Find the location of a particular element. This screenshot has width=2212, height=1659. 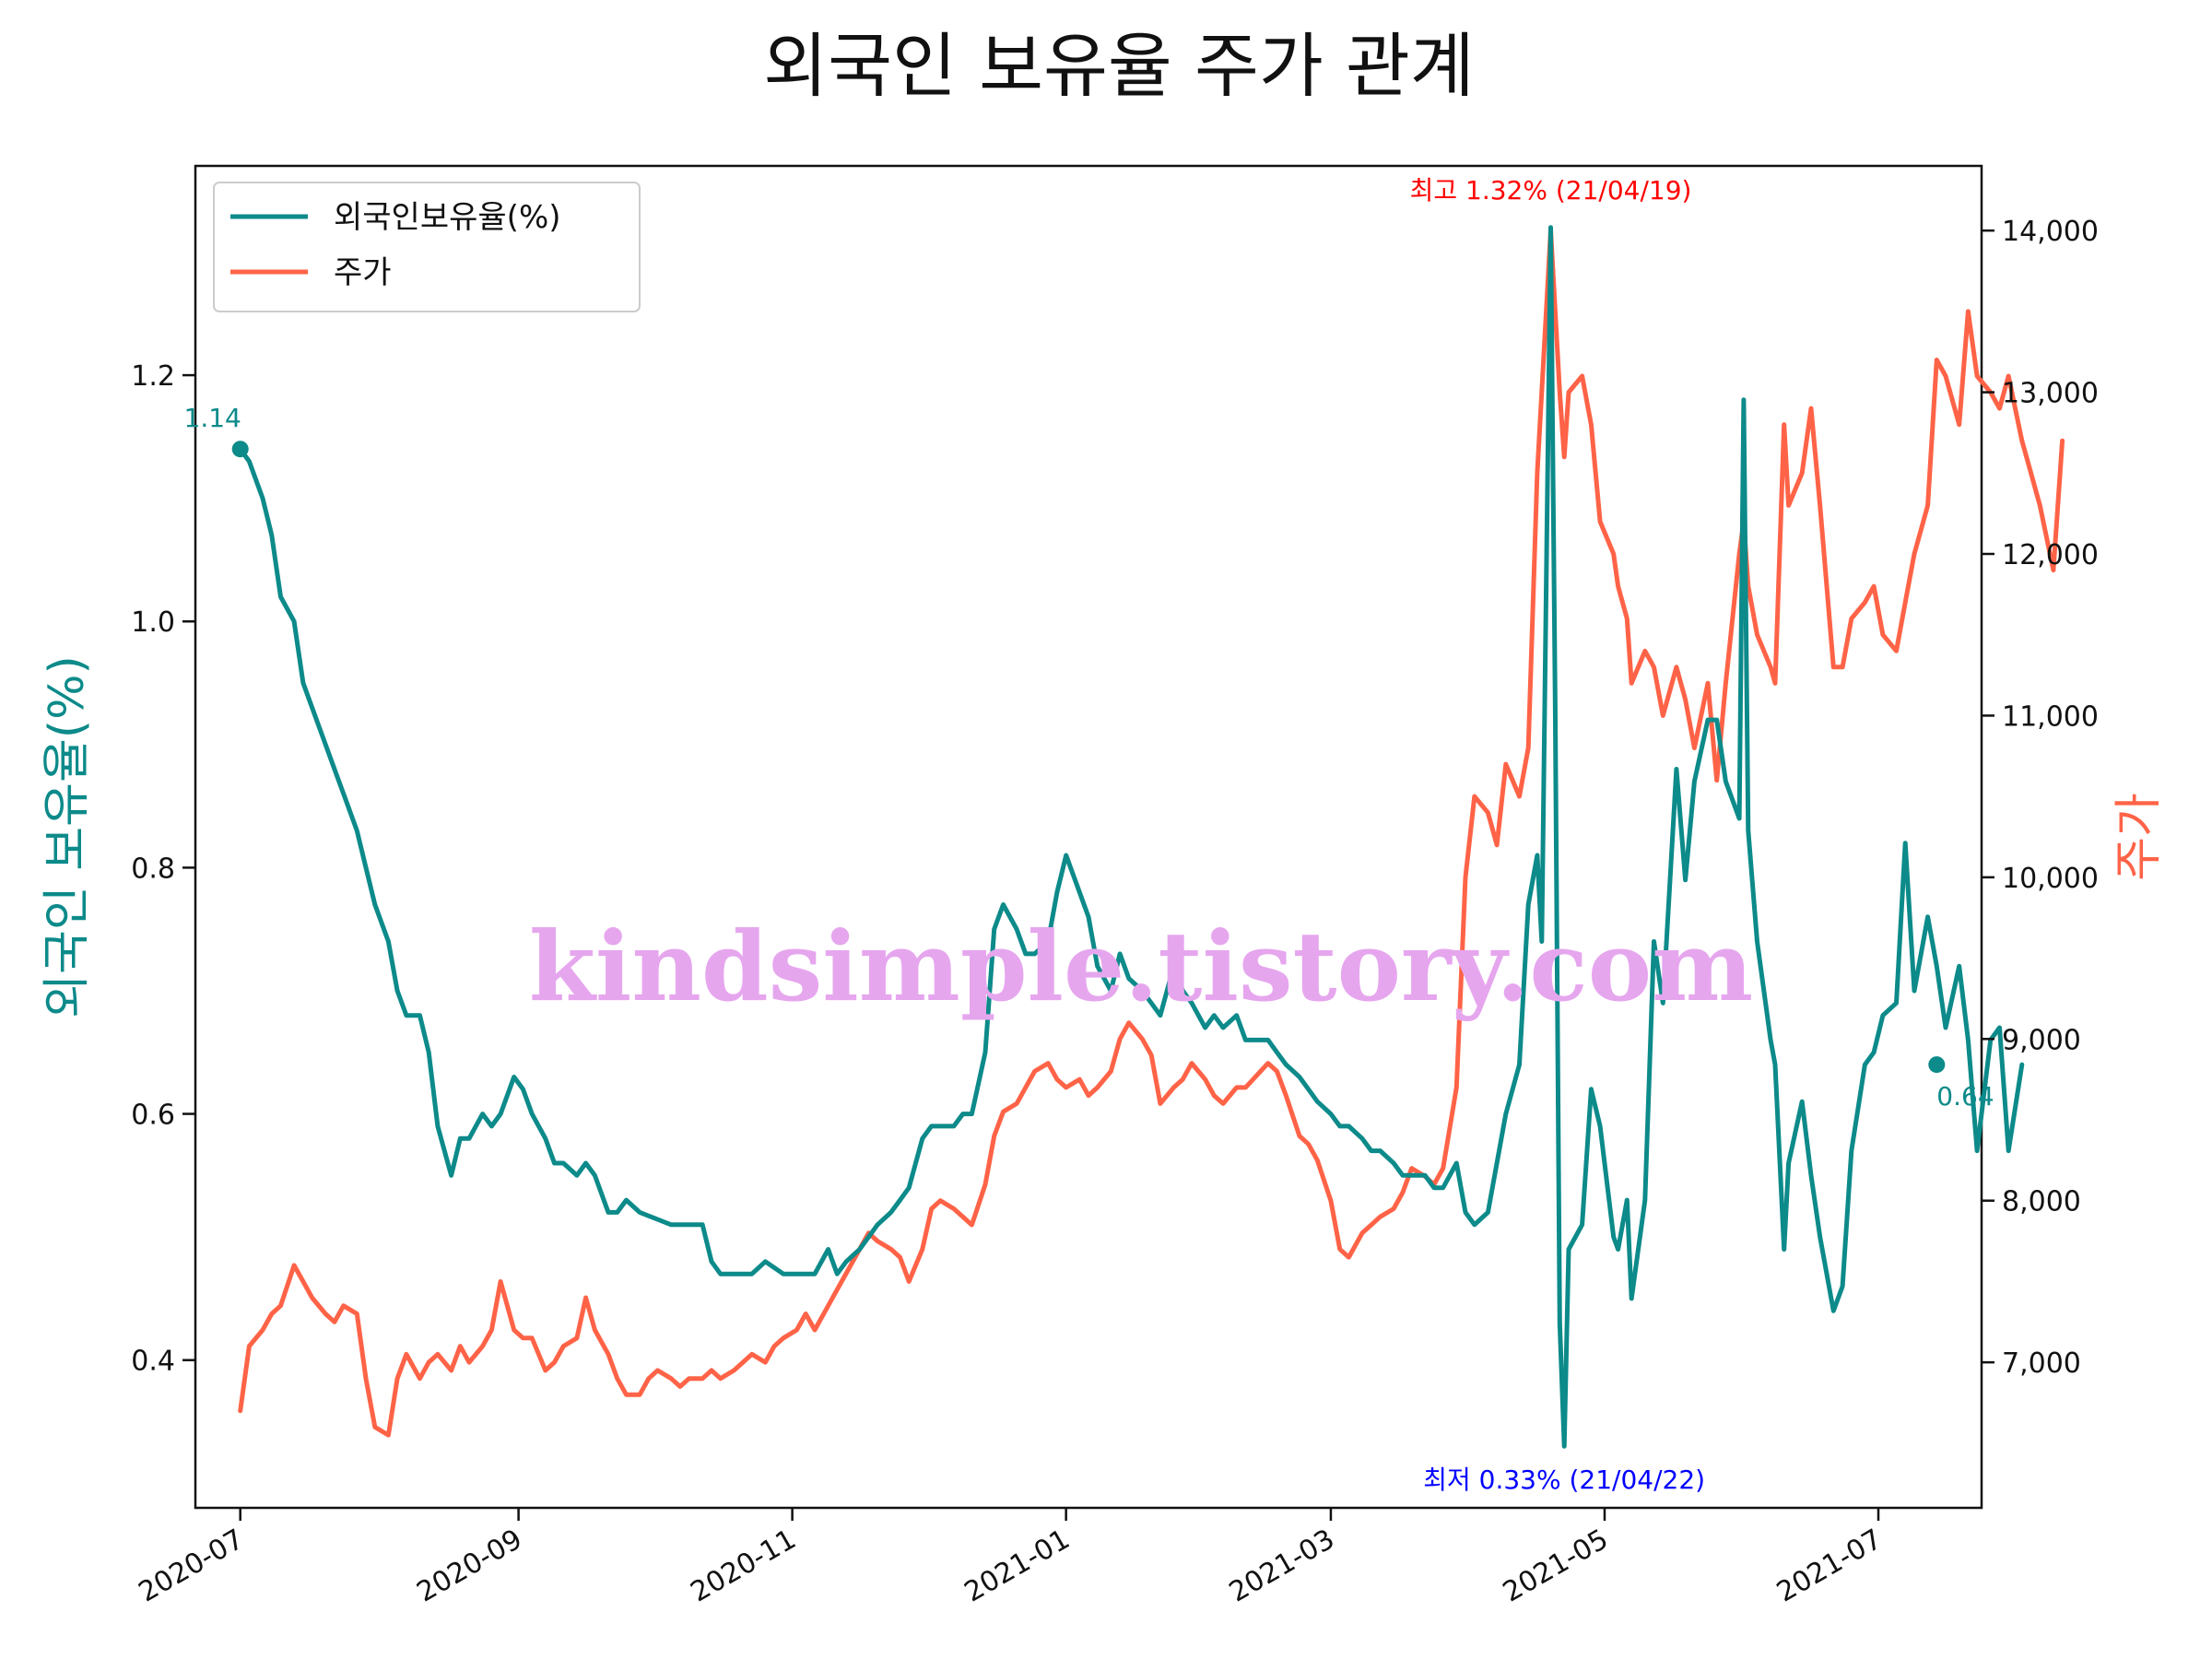

y2-tick-label: 11,000 is located at coordinates (2050, 716).